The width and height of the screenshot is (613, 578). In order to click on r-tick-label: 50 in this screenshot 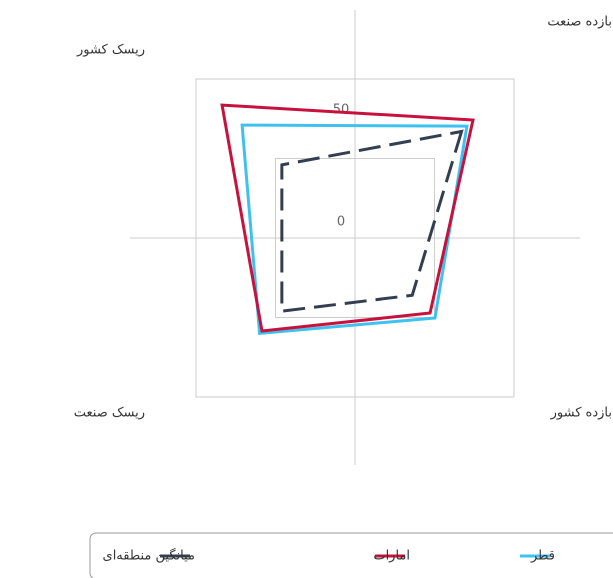, I will do `click(341, 109)`.